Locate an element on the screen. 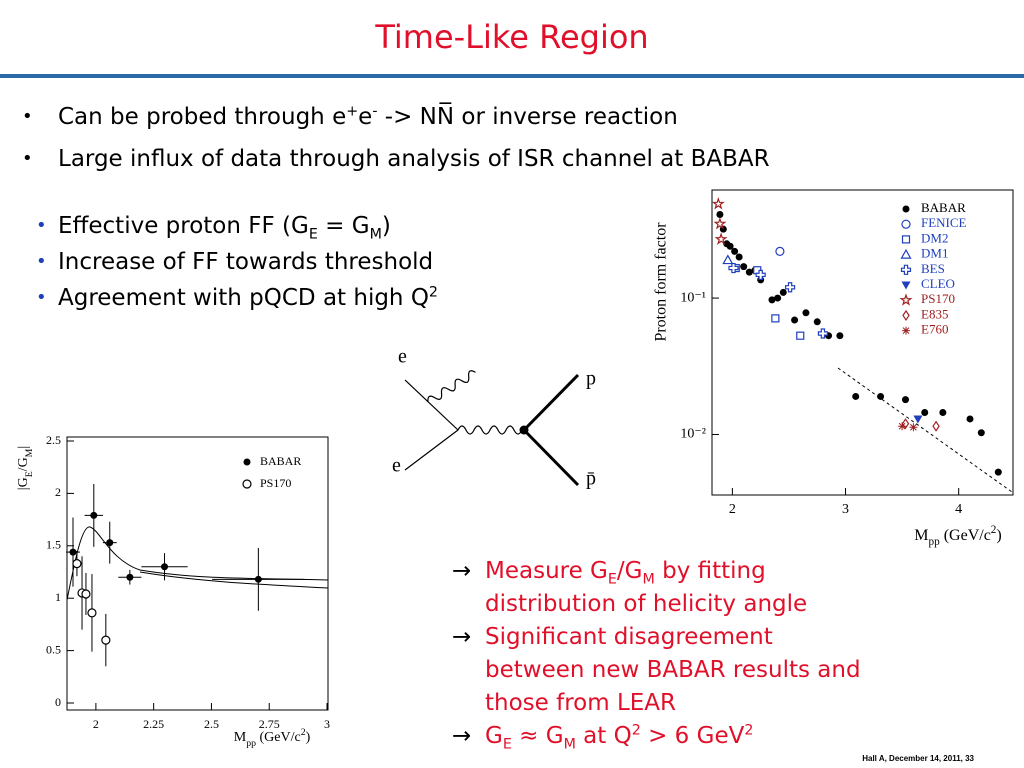 The width and height of the screenshot is (1024, 768). plot-frame is located at coordinates (862, 342).